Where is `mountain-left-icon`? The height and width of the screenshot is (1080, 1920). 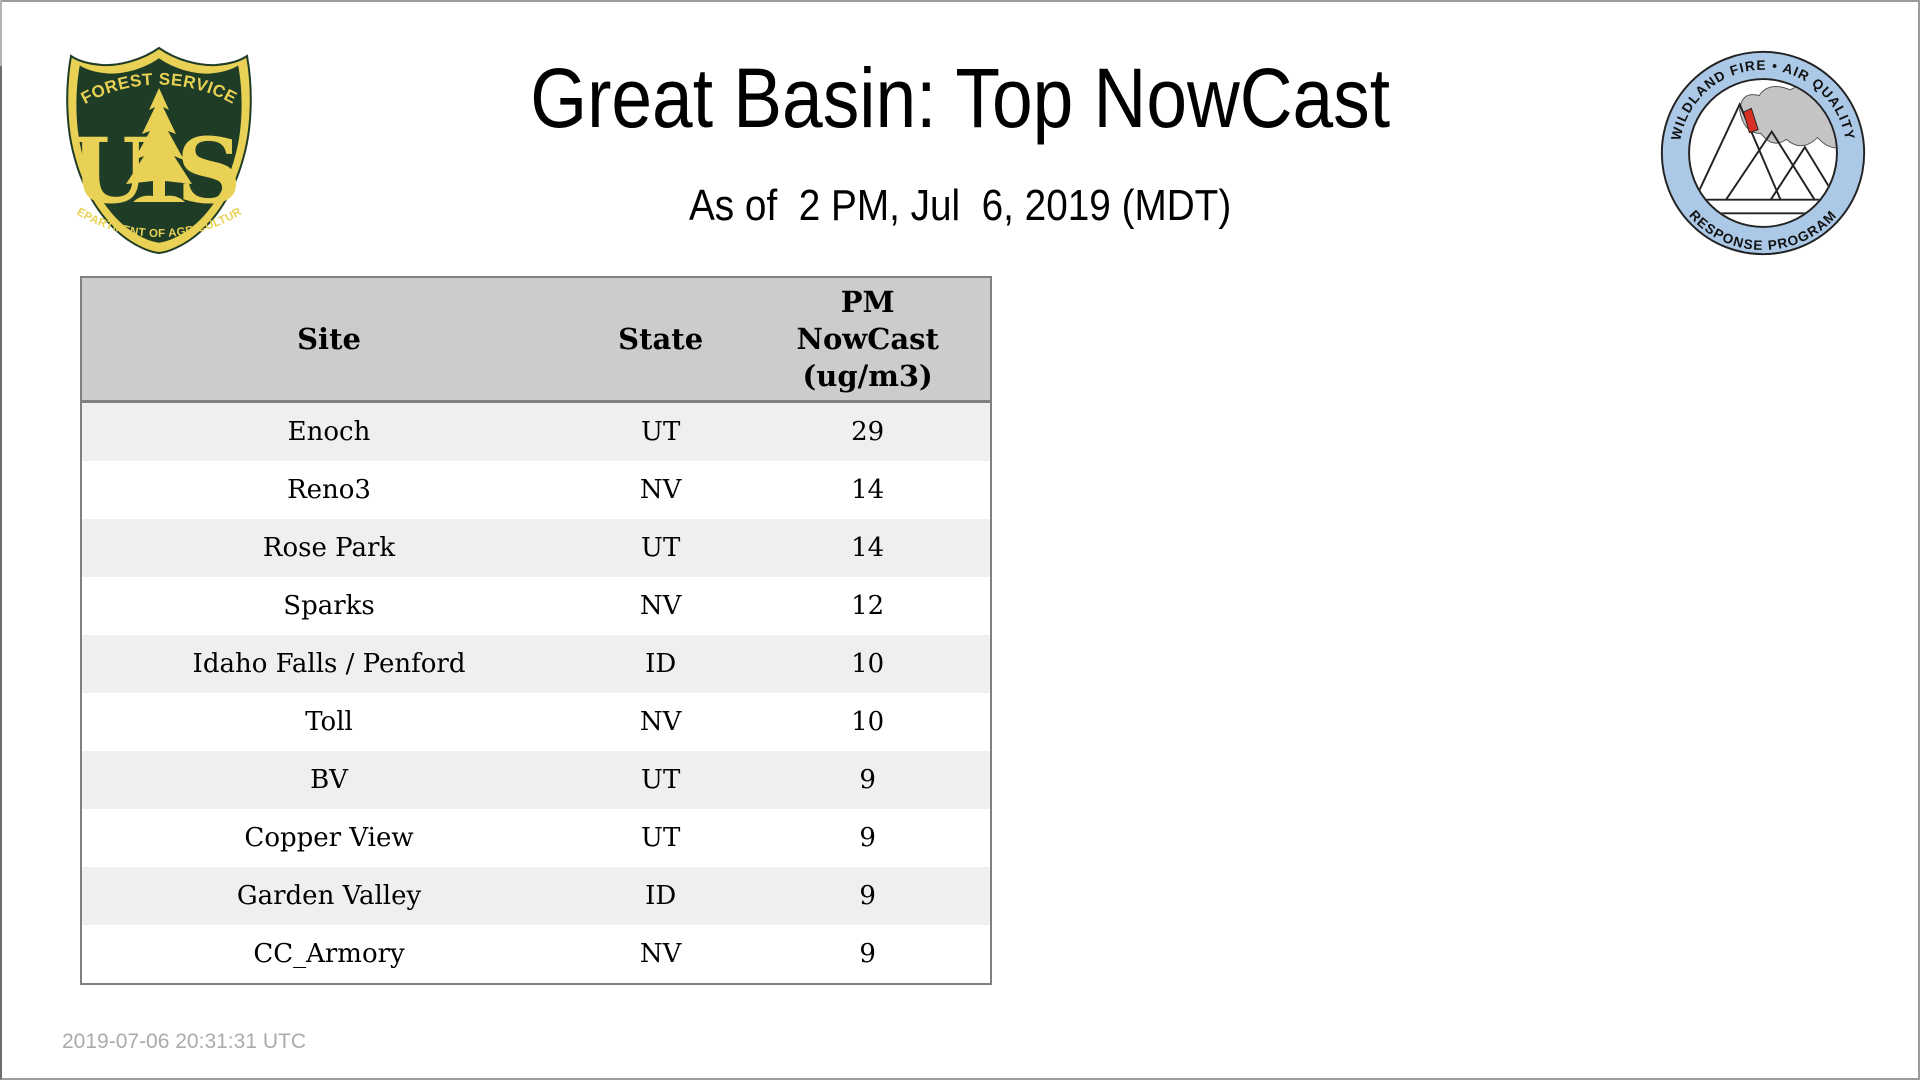 mountain-left-icon is located at coordinates (1738, 151).